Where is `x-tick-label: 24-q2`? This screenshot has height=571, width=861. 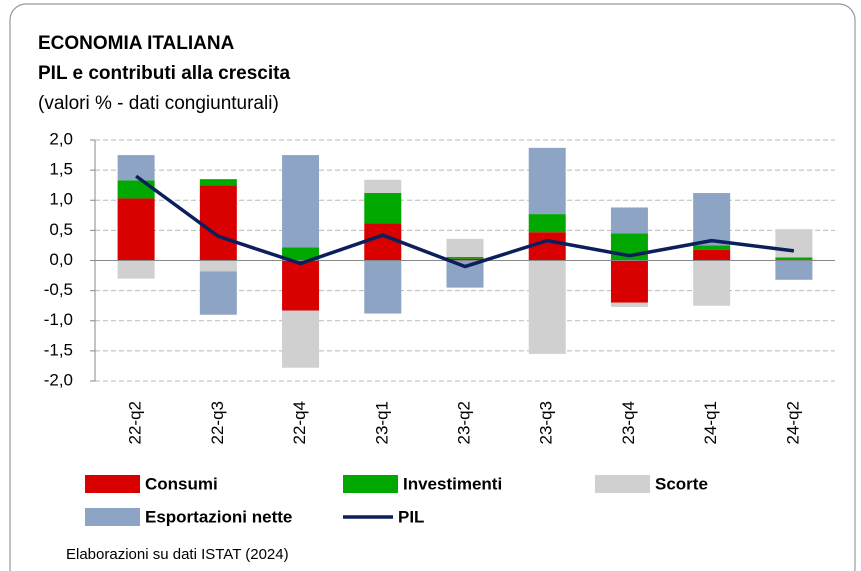 x-tick-label: 24-q2 is located at coordinates (792, 422).